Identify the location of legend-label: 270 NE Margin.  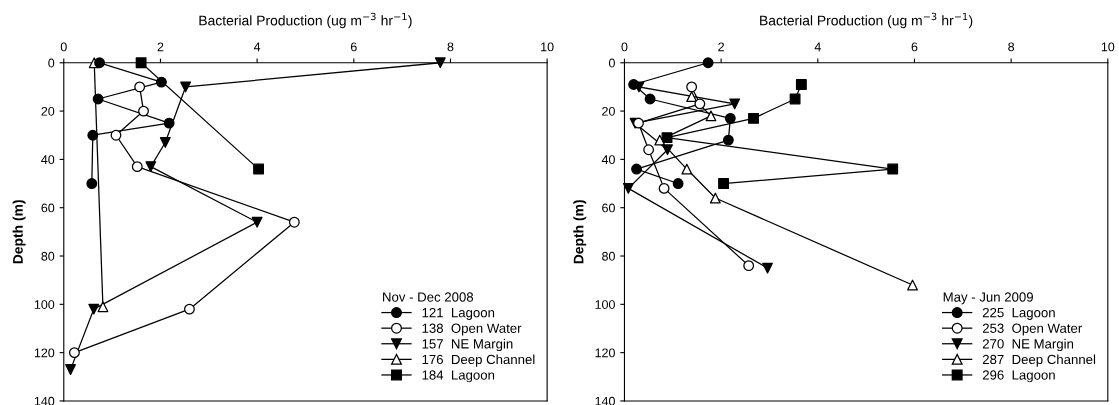
(1028, 345).